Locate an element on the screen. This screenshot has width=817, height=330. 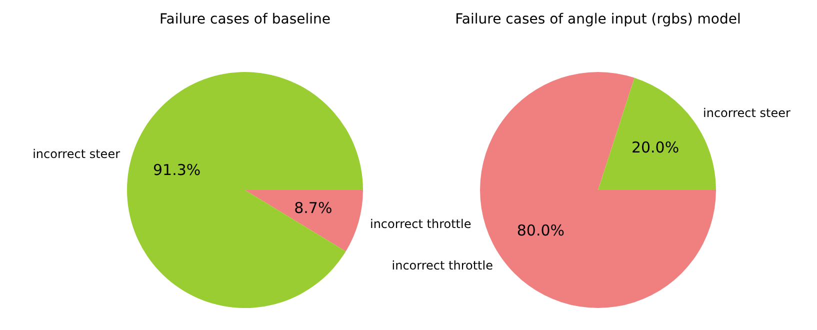
data-label: 8.7% is located at coordinates (313, 208).